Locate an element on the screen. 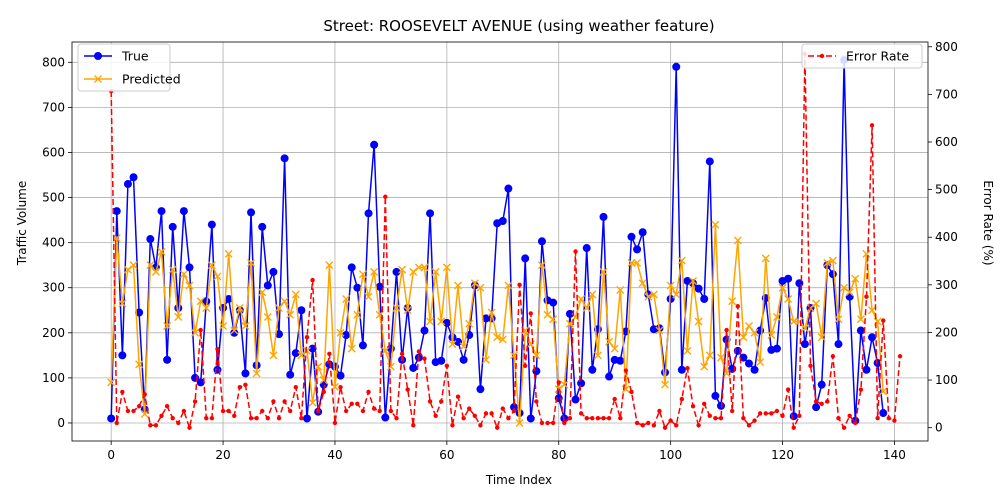  x-axis-title: Time Index is located at coordinates (518, 480).